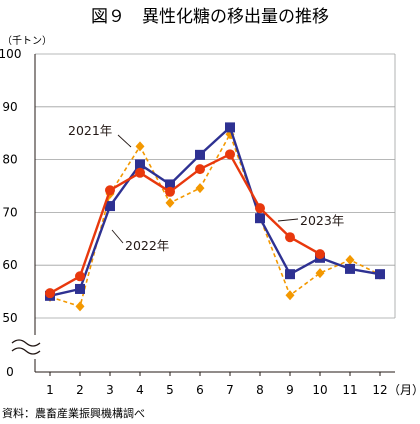  Describe the element at coordinates (50, 390) in the screenshot. I see `x-tick-label: 1` at that location.